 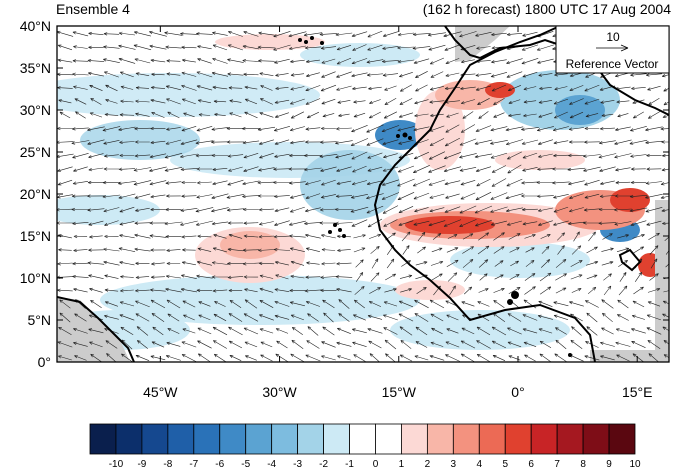 I want to click on lat-tick-label: 40°N, so click(x=35, y=26).